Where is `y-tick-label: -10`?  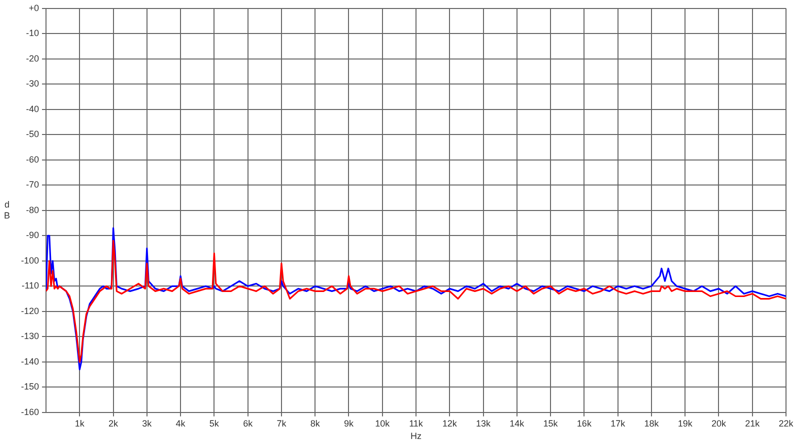 y-tick-label: -10 is located at coordinates (32, 33).